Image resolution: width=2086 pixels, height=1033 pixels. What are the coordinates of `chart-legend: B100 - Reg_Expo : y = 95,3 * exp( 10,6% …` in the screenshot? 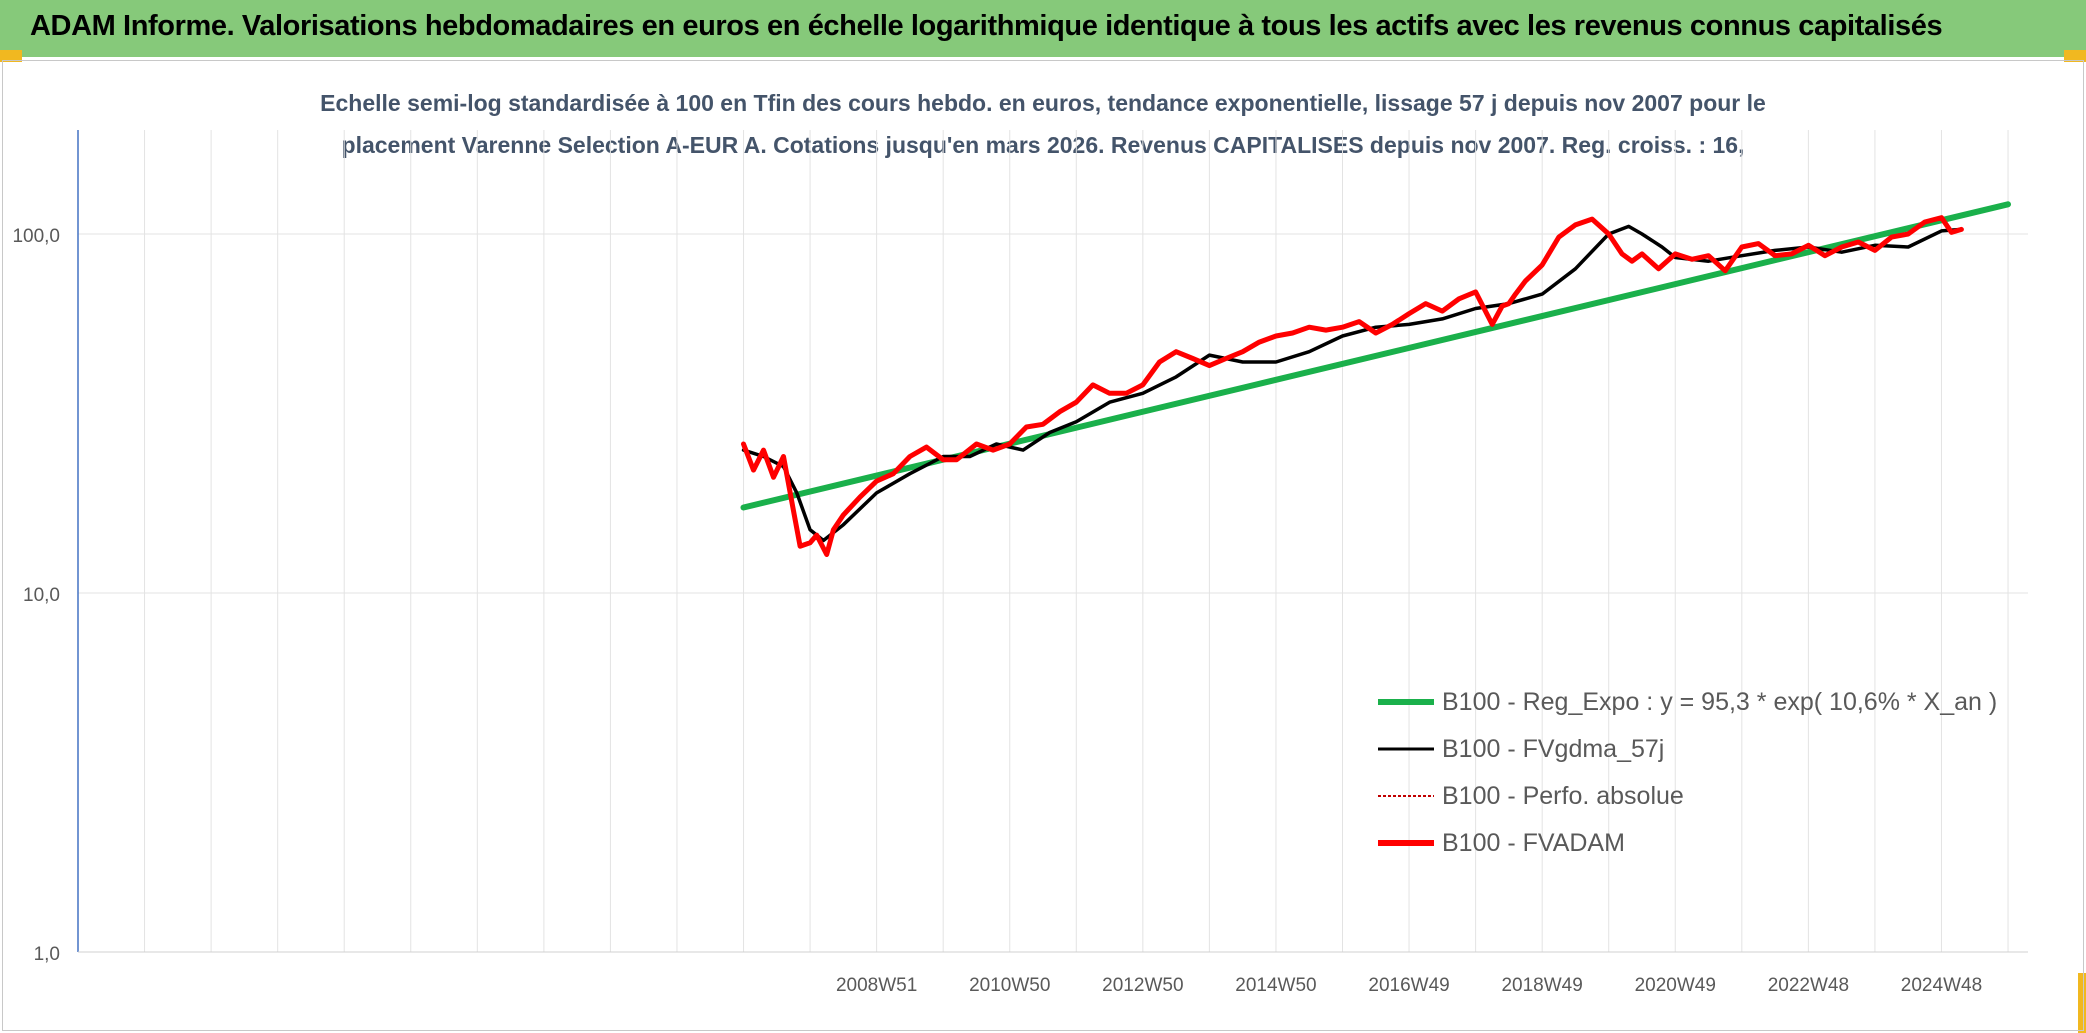 It's located at (1687, 772).